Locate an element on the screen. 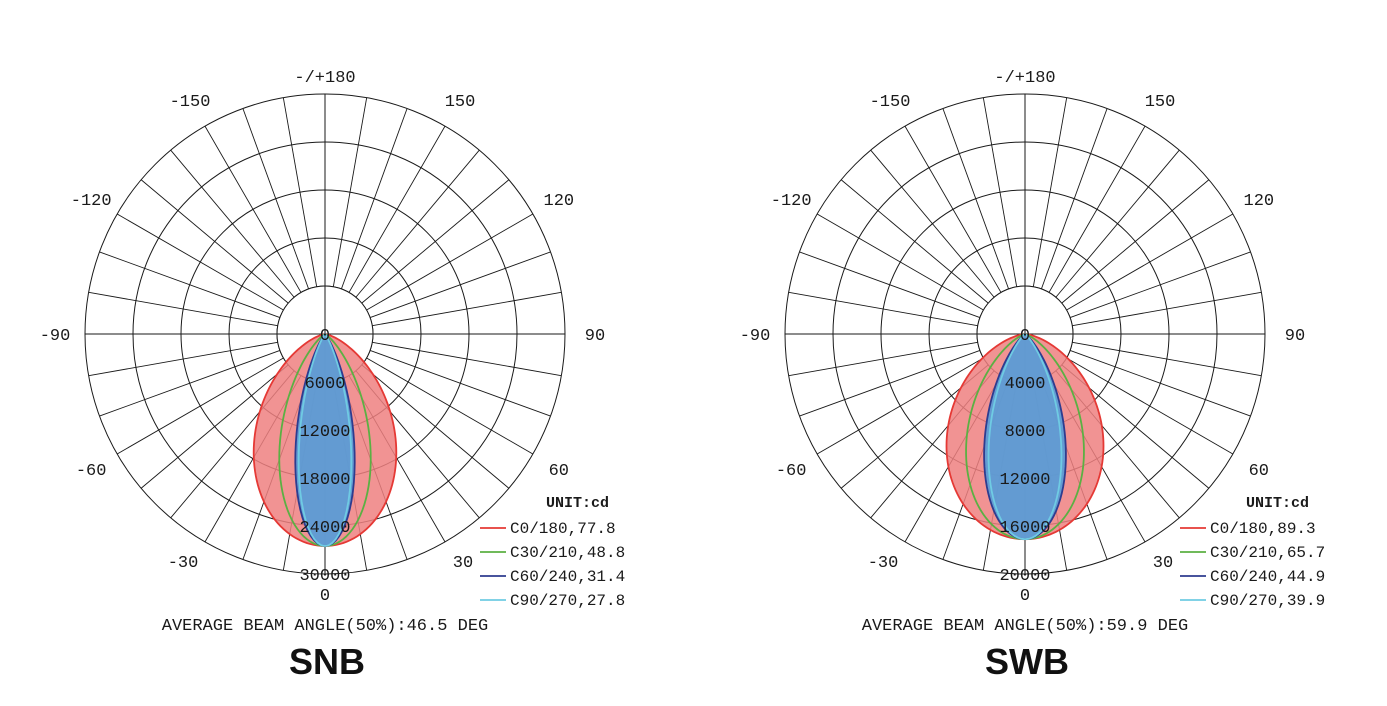 The image size is (1387, 706). radial-tick-label: 6000 is located at coordinates (325, 384).